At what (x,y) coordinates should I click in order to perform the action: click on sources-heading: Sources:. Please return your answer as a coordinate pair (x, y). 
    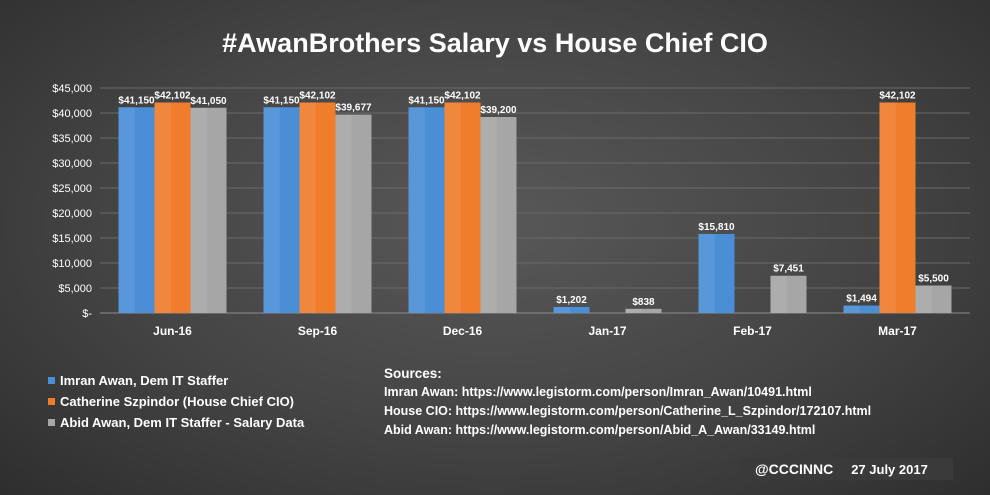
    Looking at the image, I should click on (413, 373).